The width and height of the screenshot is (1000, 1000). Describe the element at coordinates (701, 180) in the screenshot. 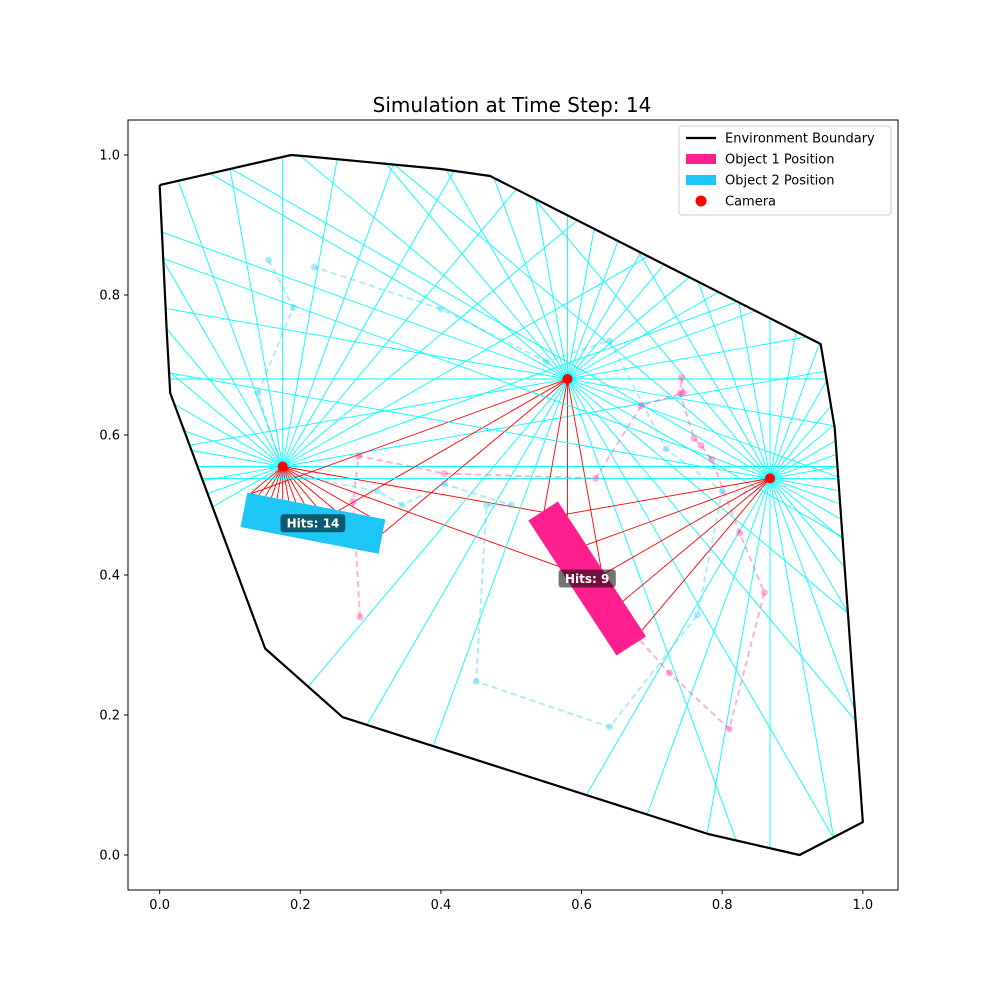

I see `legend-patch-swatch` at that location.